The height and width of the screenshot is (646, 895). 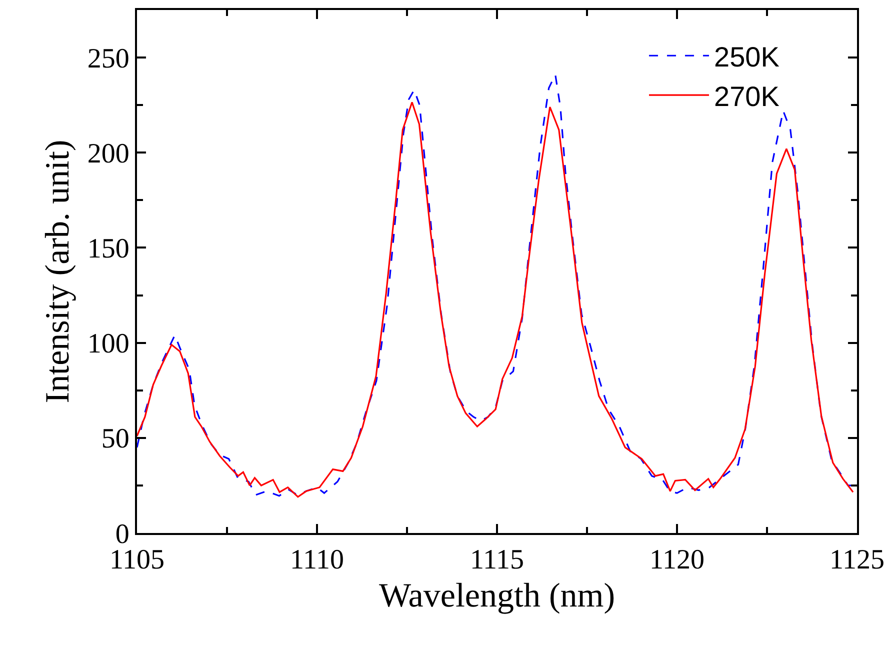 What do you see at coordinates (497, 560) in the screenshot?
I see `x-tick-label: 1115` at bounding box center [497, 560].